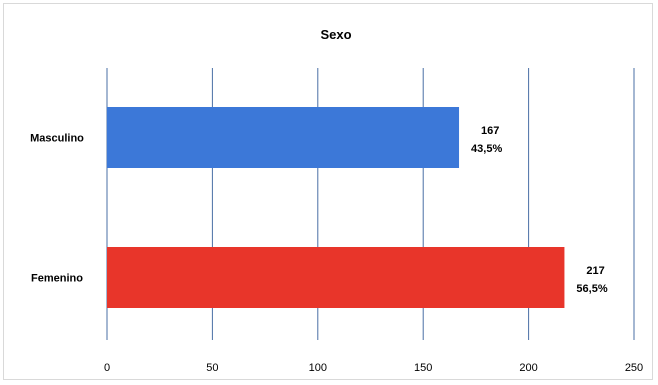 This screenshot has width=658, height=385. I want to click on chart-title: Sexo, so click(335, 34).